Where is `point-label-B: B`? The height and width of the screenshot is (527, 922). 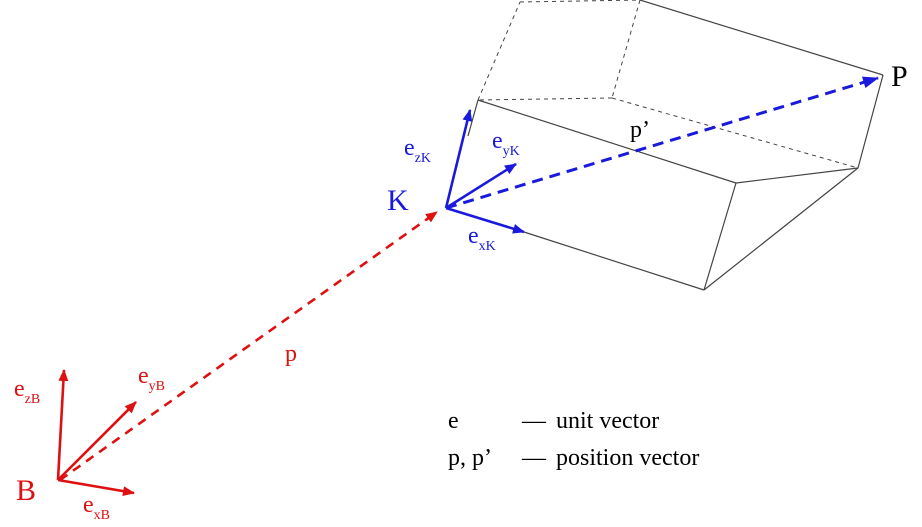
point-label-B: B is located at coordinates (26, 490).